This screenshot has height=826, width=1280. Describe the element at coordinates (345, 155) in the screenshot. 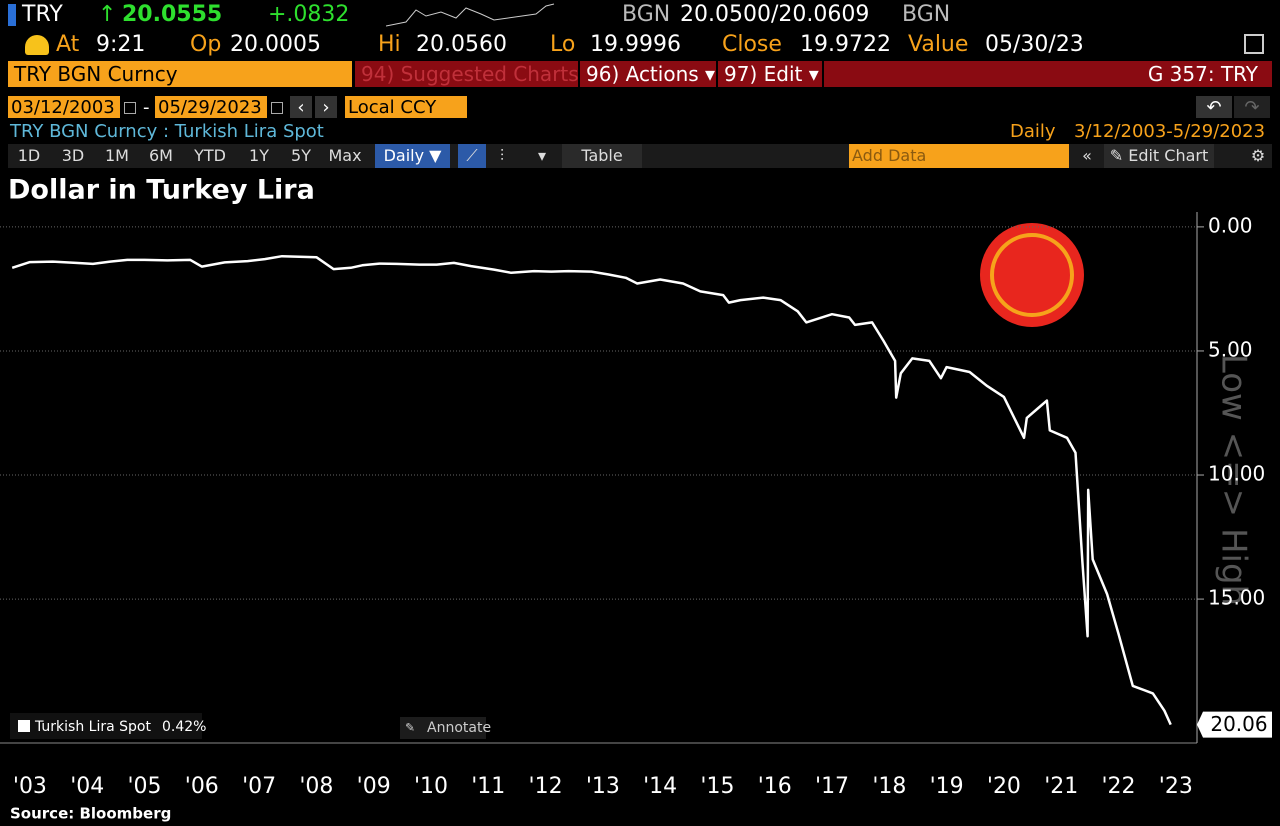

I see `period-button: Max` at that location.